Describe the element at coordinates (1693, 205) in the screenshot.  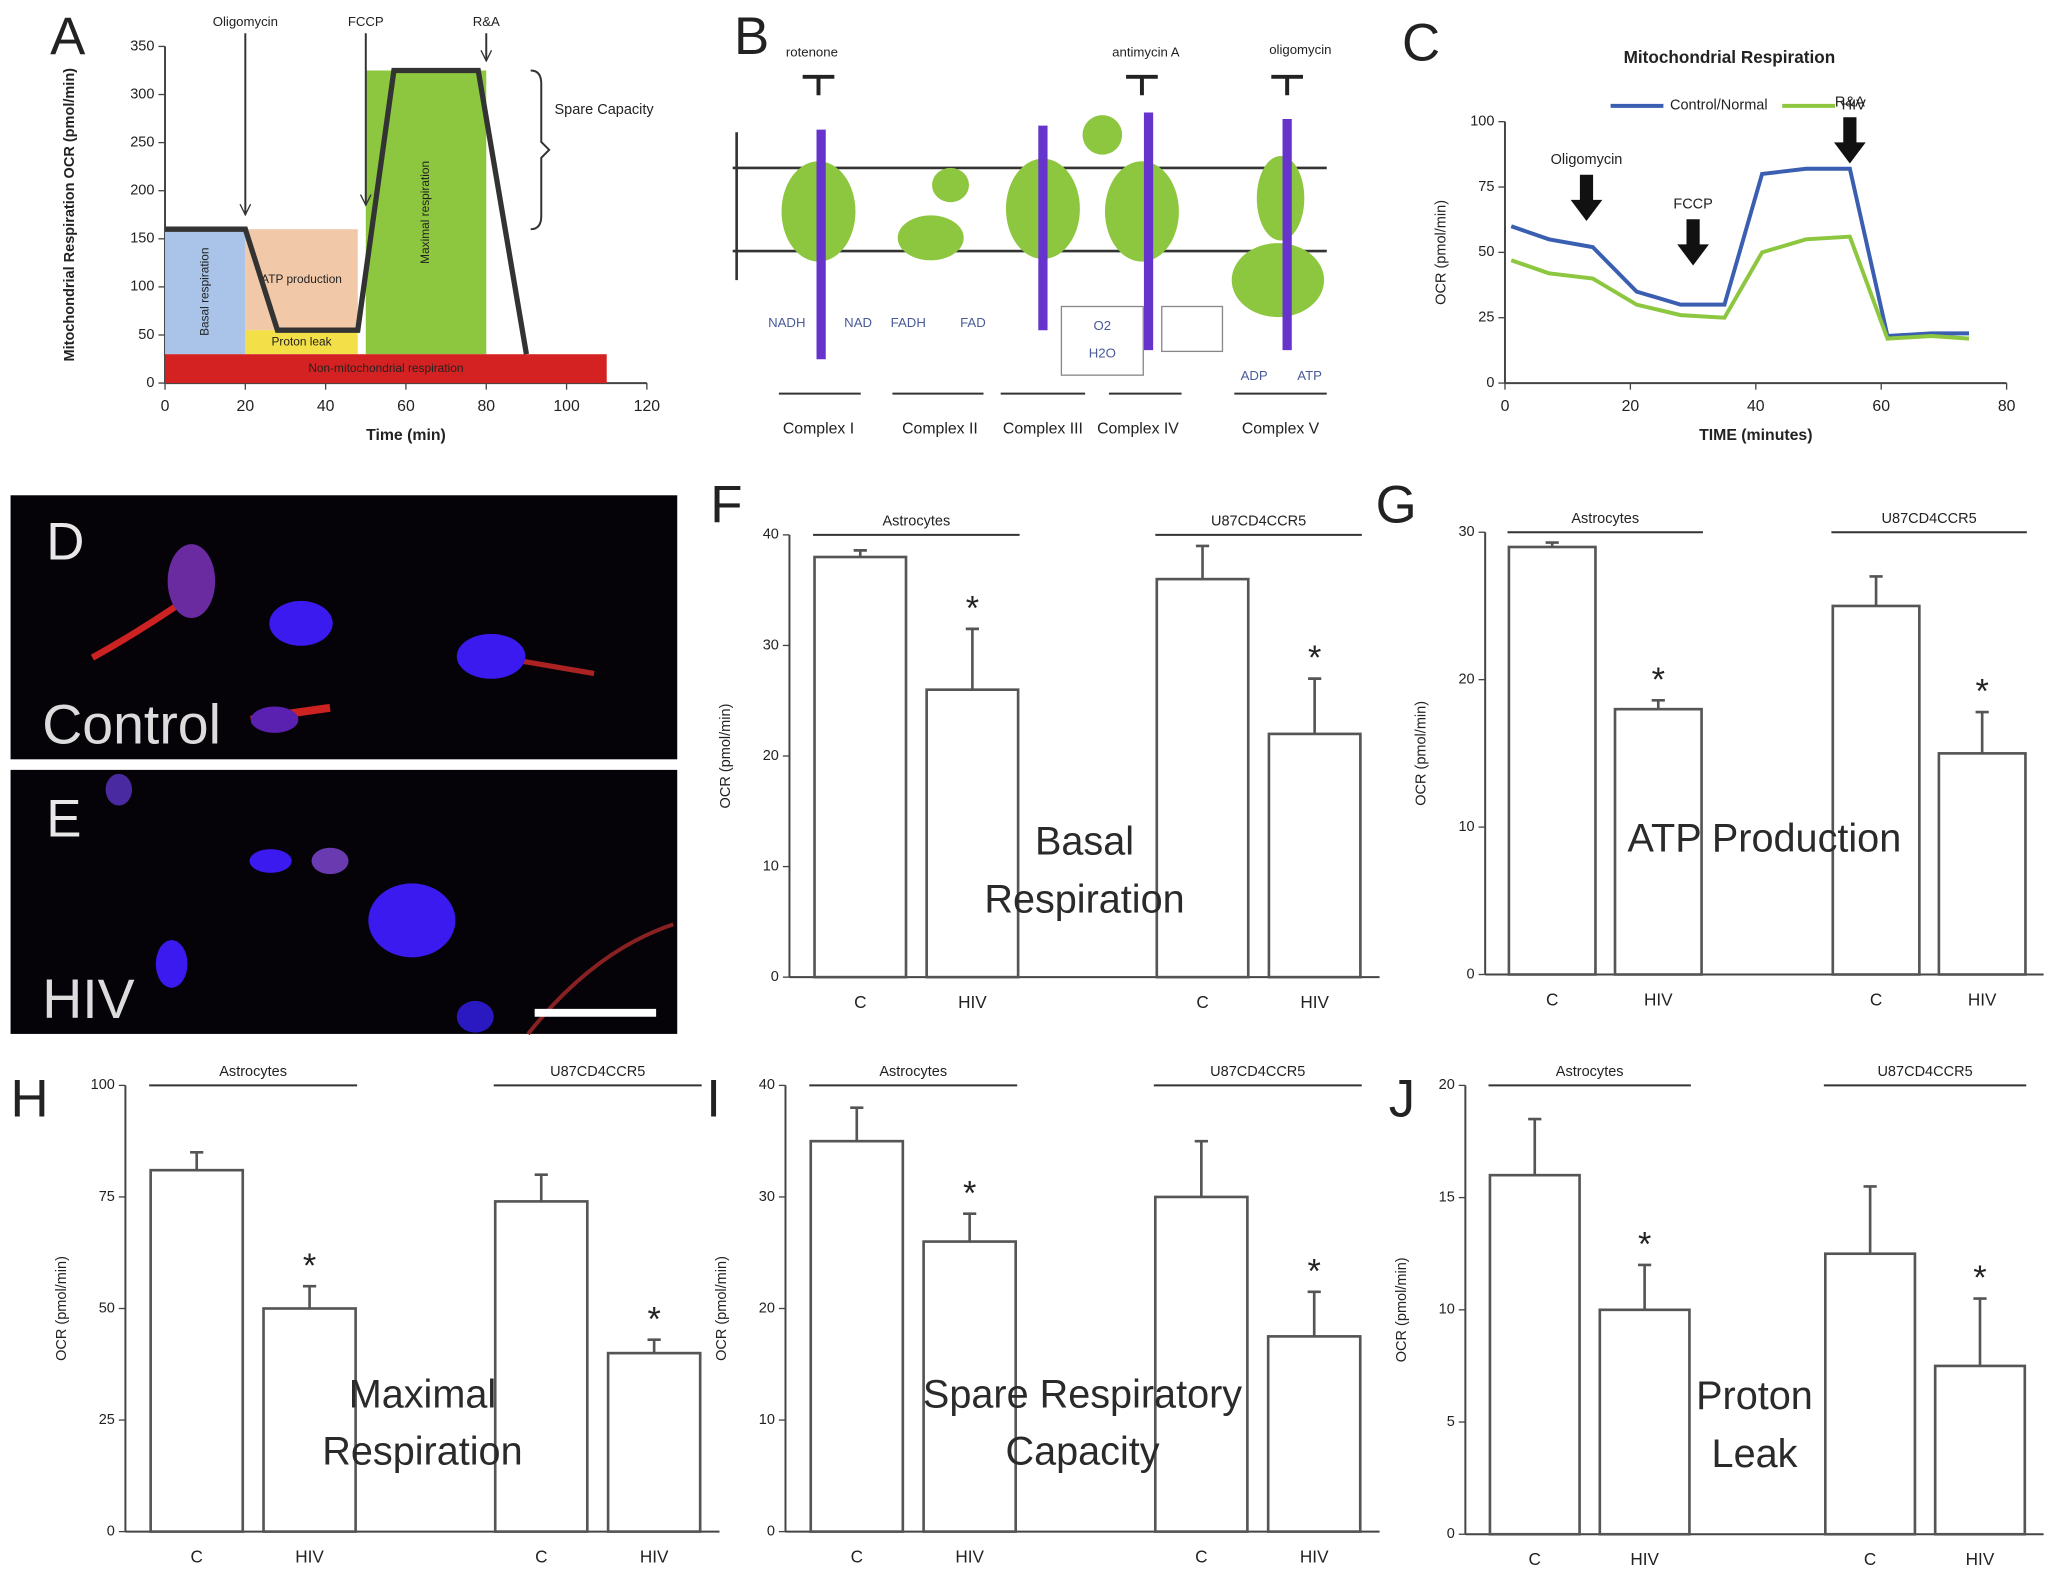
I see `annotation-label: FCCP` at that location.